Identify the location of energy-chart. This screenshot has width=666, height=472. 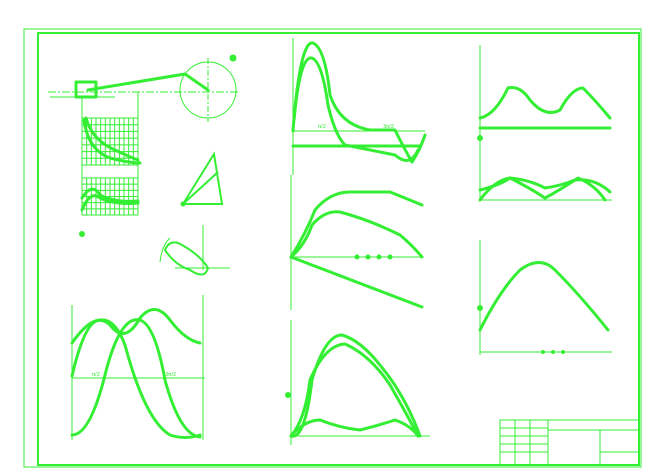
(544, 297).